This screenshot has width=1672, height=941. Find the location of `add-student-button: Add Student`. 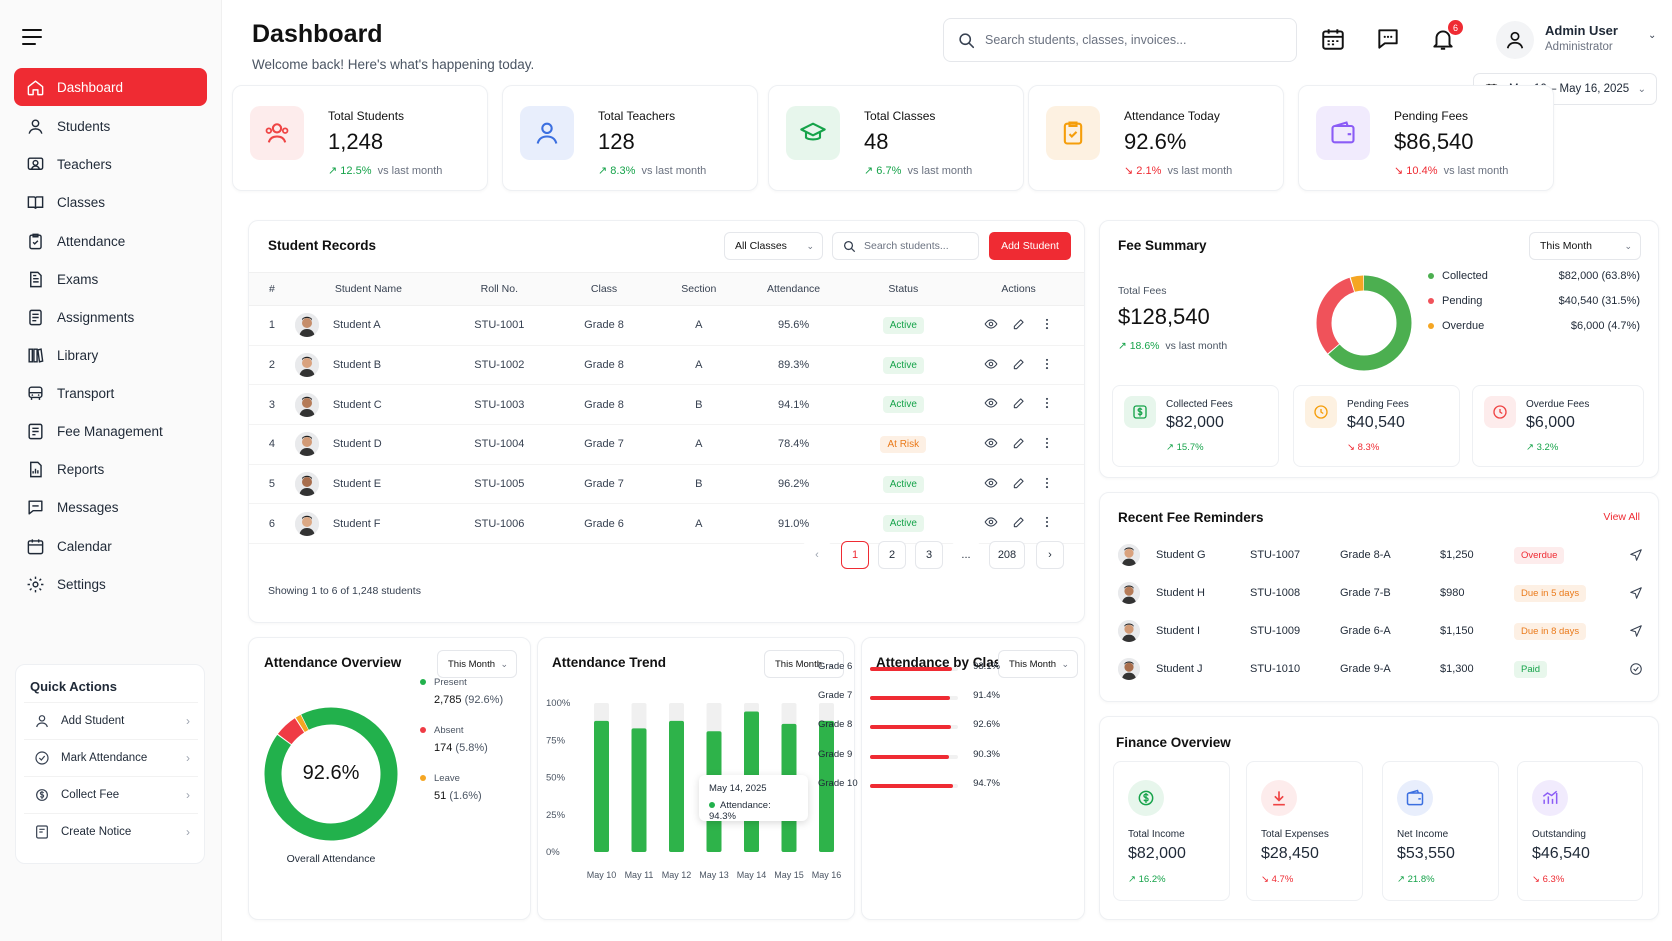

add-student-button: Add Student is located at coordinates (1030, 246).